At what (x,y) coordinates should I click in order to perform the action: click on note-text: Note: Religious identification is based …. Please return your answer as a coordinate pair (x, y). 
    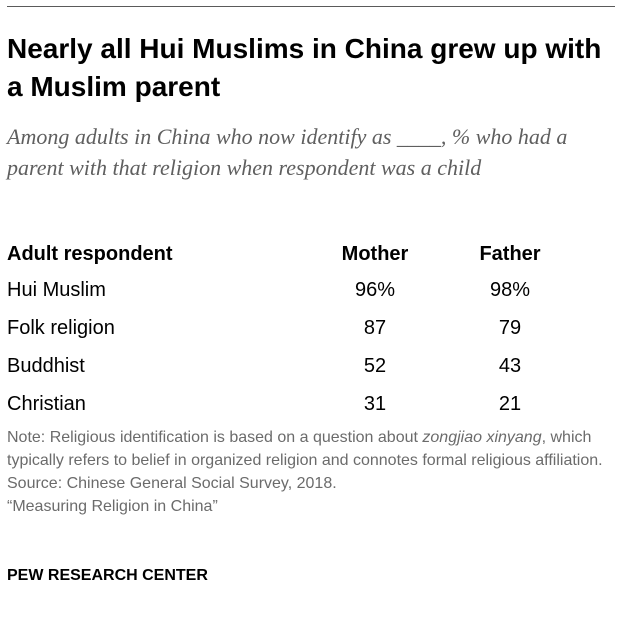
    Looking at the image, I should click on (310, 449).